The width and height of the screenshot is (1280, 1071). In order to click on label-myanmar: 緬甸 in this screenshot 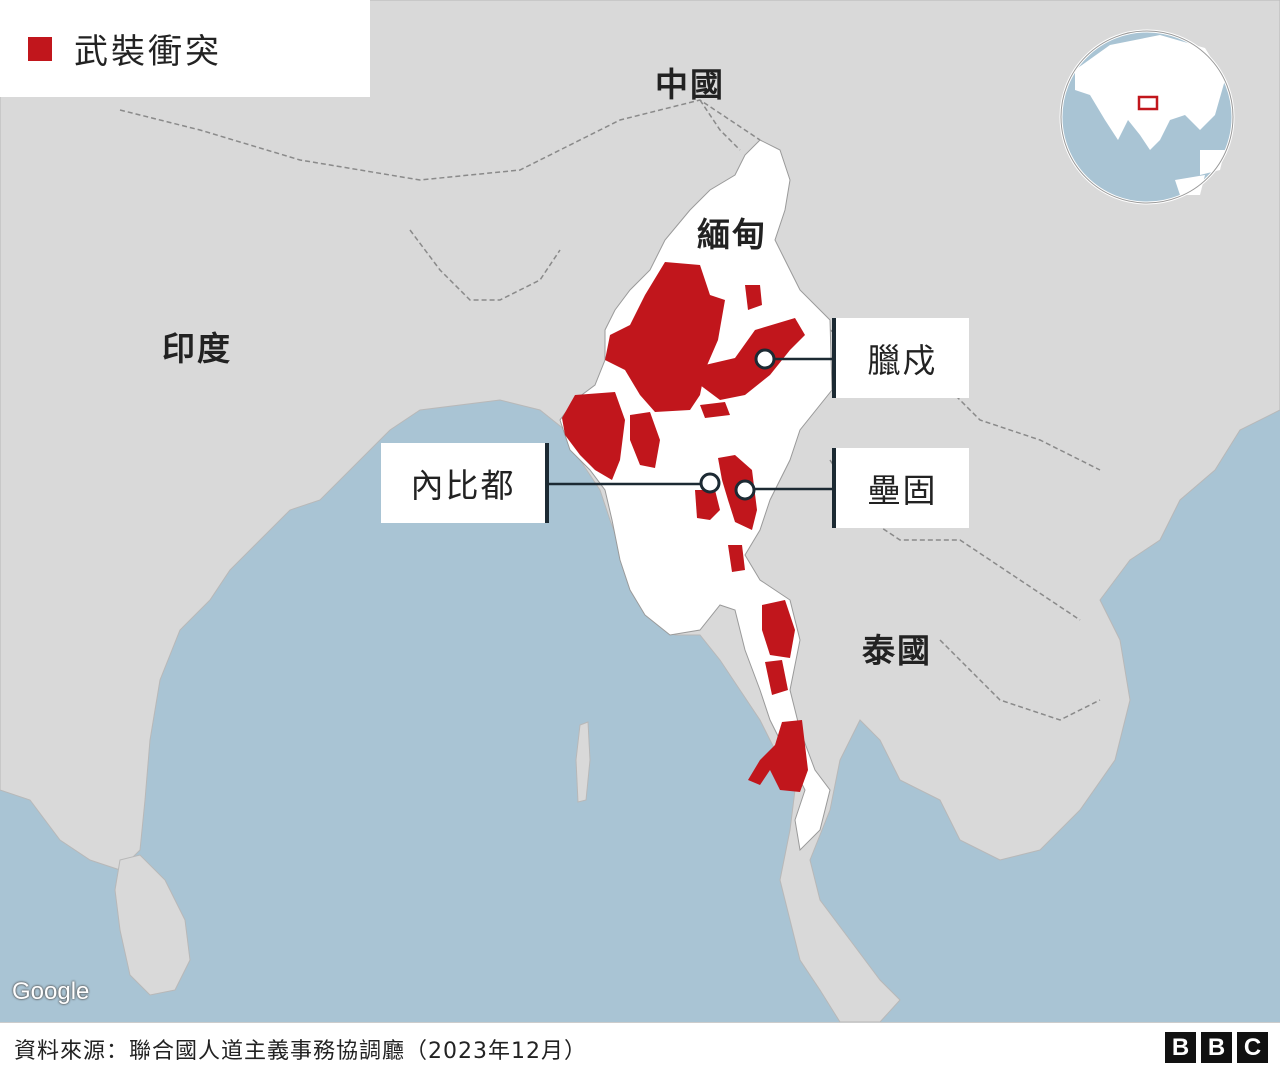, I will do `click(732, 234)`.